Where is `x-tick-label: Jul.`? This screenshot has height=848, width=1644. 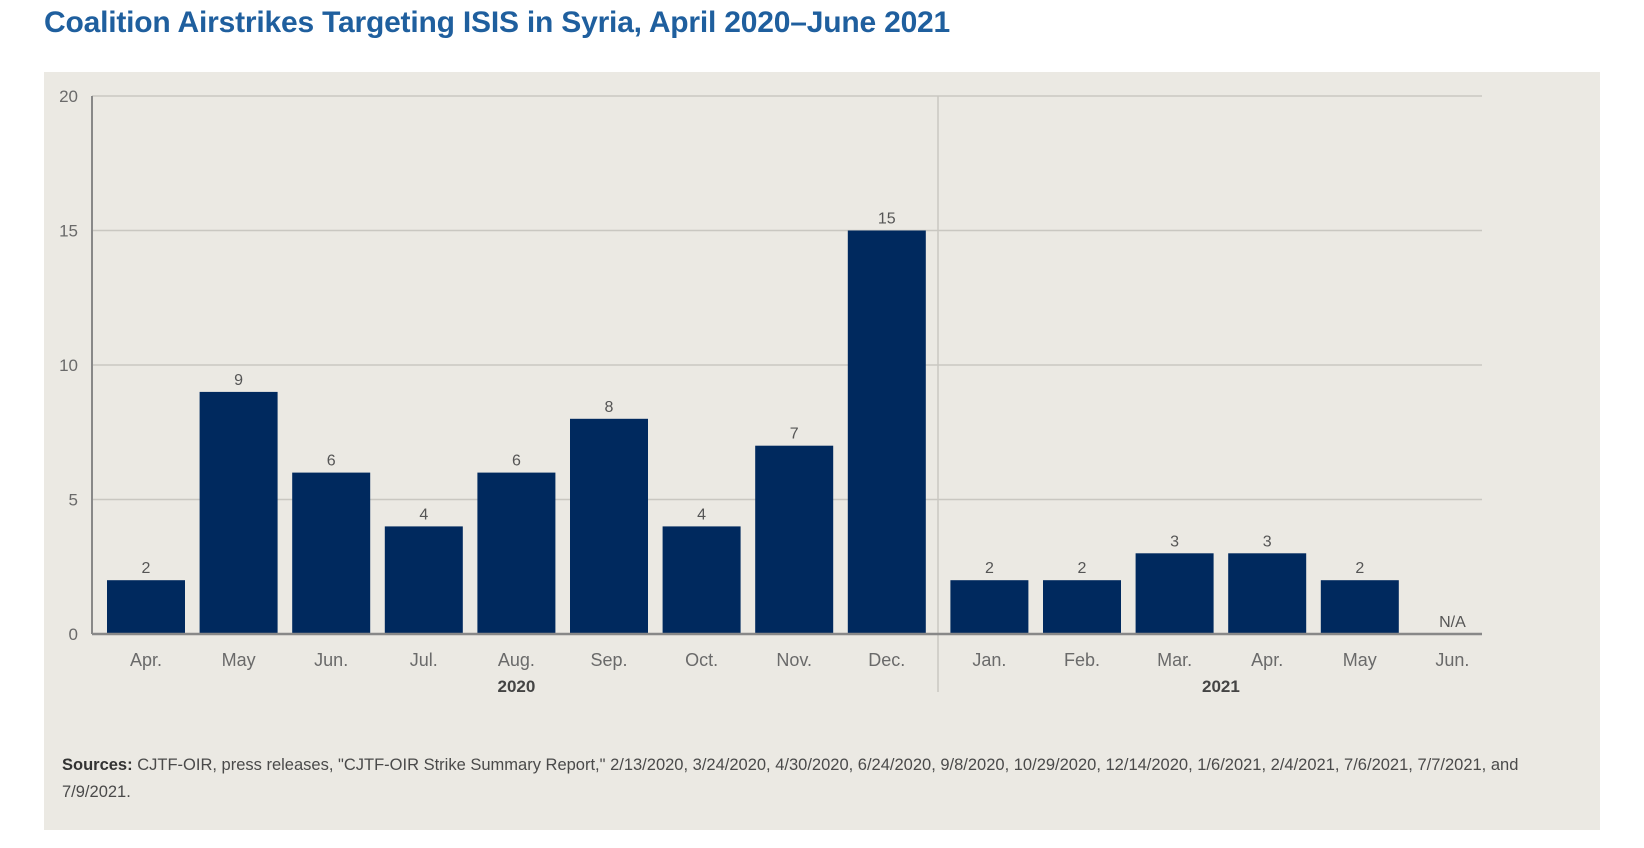 x-tick-label: Jul. is located at coordinates (424, 660).